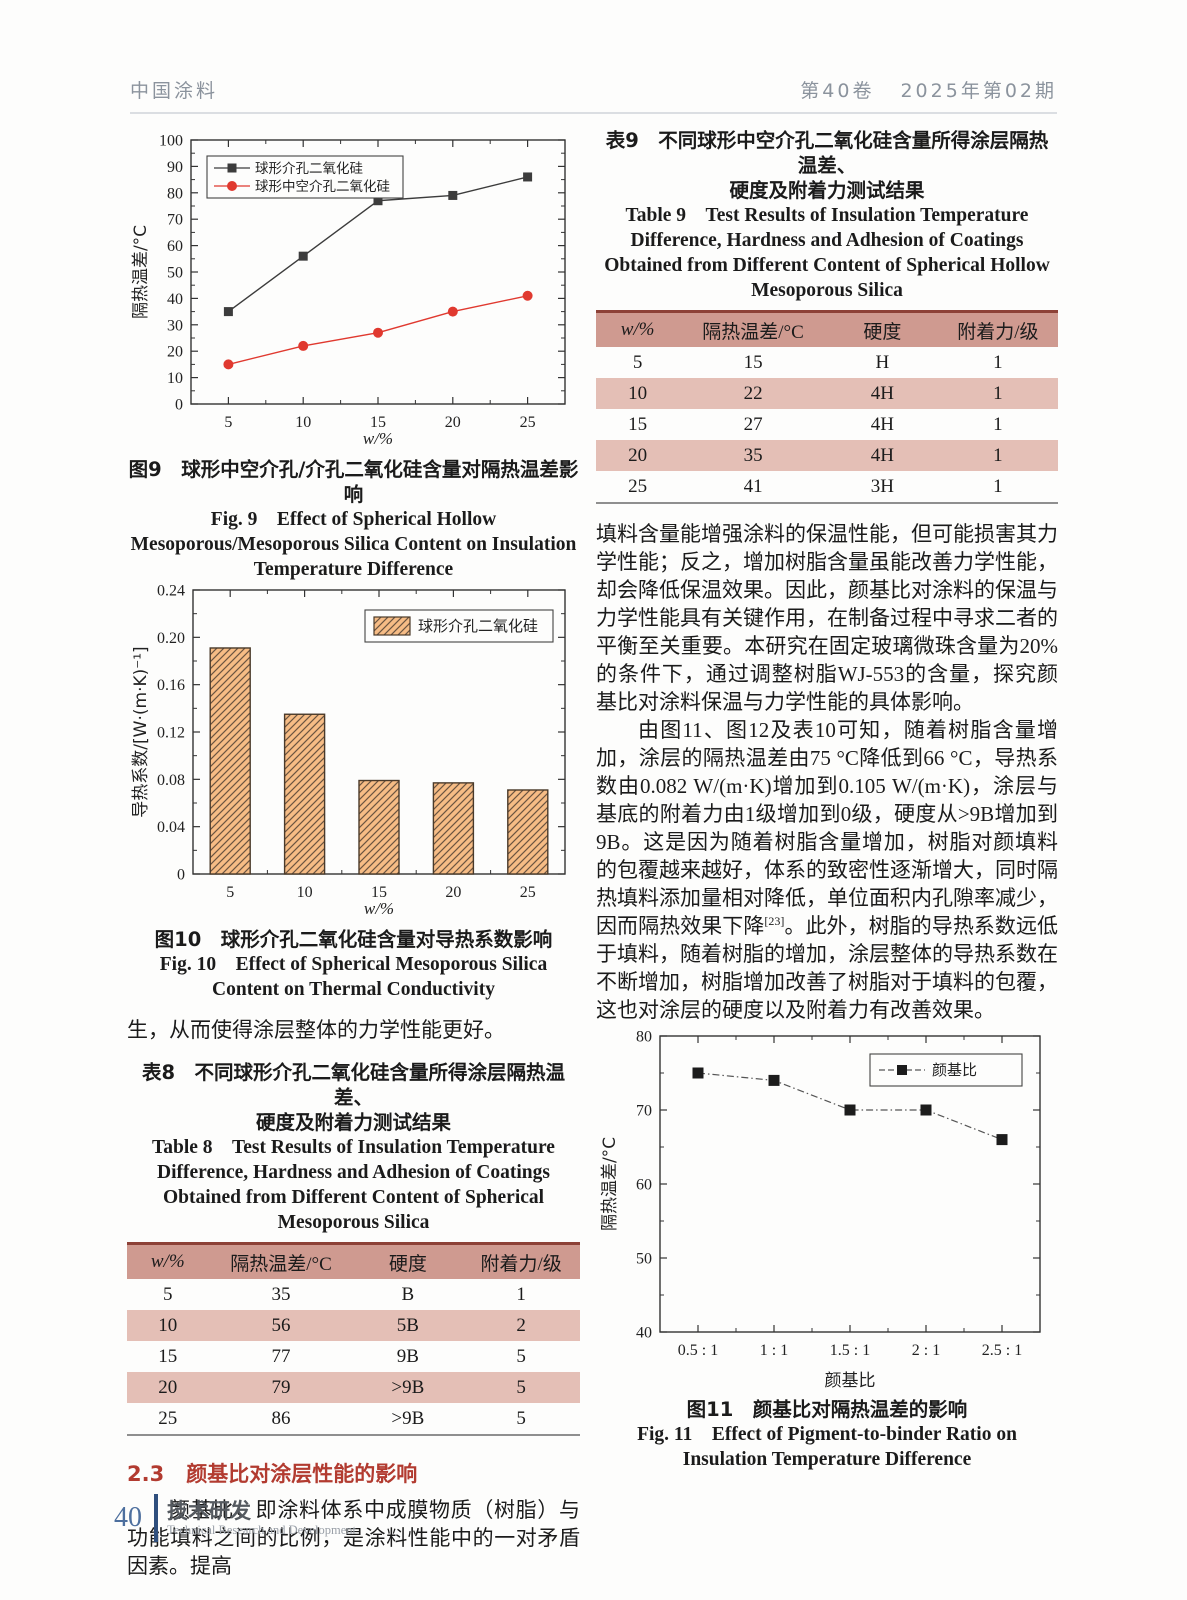 This screenshot has width=1187, height=1600. What do you see at coordinates (837, 91) in the screenshot?
I see `volume-label: 第40卷` at bounding box center [837, 91].